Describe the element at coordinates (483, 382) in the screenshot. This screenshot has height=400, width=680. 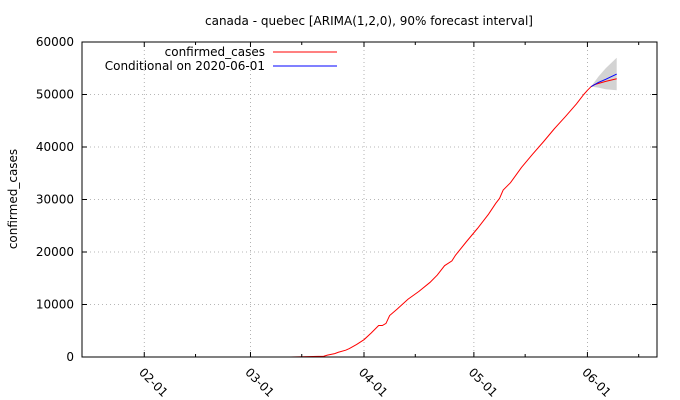
I see `x-tick-label: 05-01` at that location.